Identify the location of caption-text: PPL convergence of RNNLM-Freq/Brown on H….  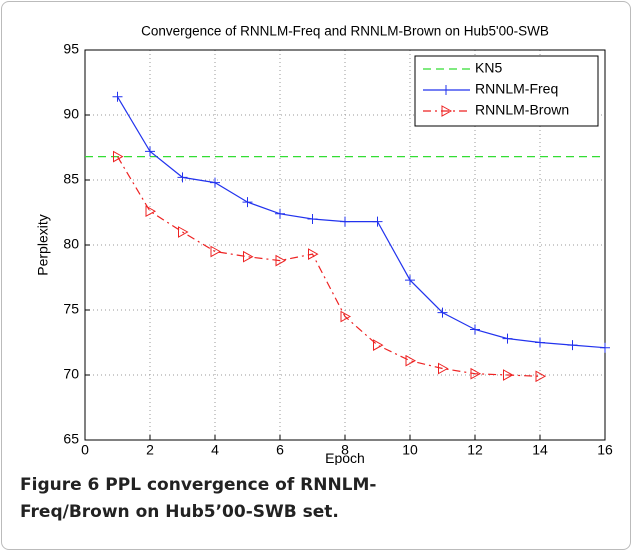
(198, 498).